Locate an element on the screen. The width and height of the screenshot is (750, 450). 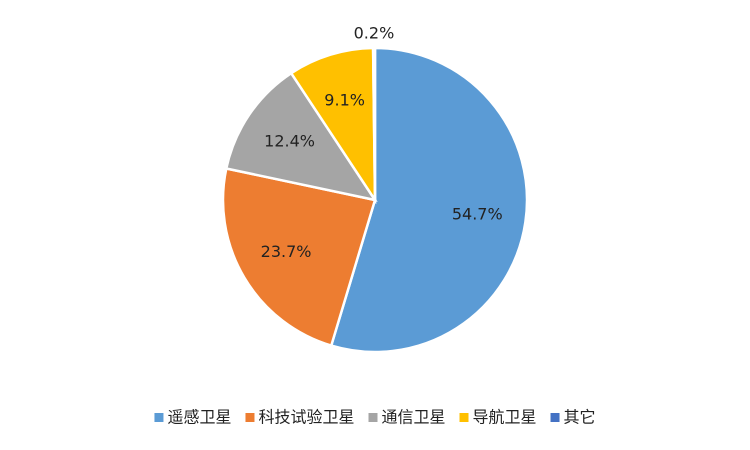
data-label: 12.4% is located at coordinates (289, 140).